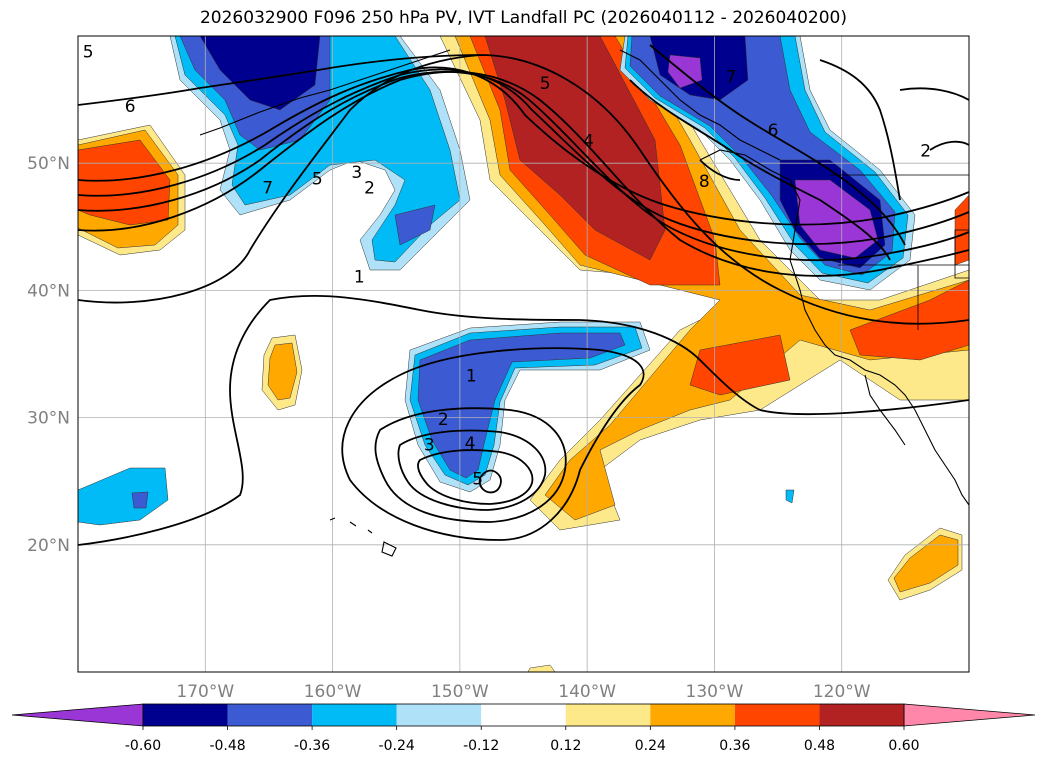  What do you see at coordinates (48, 291) in the screenshot?
I see `lat-tick-label: 40°N` at bounding box center [48, 291].